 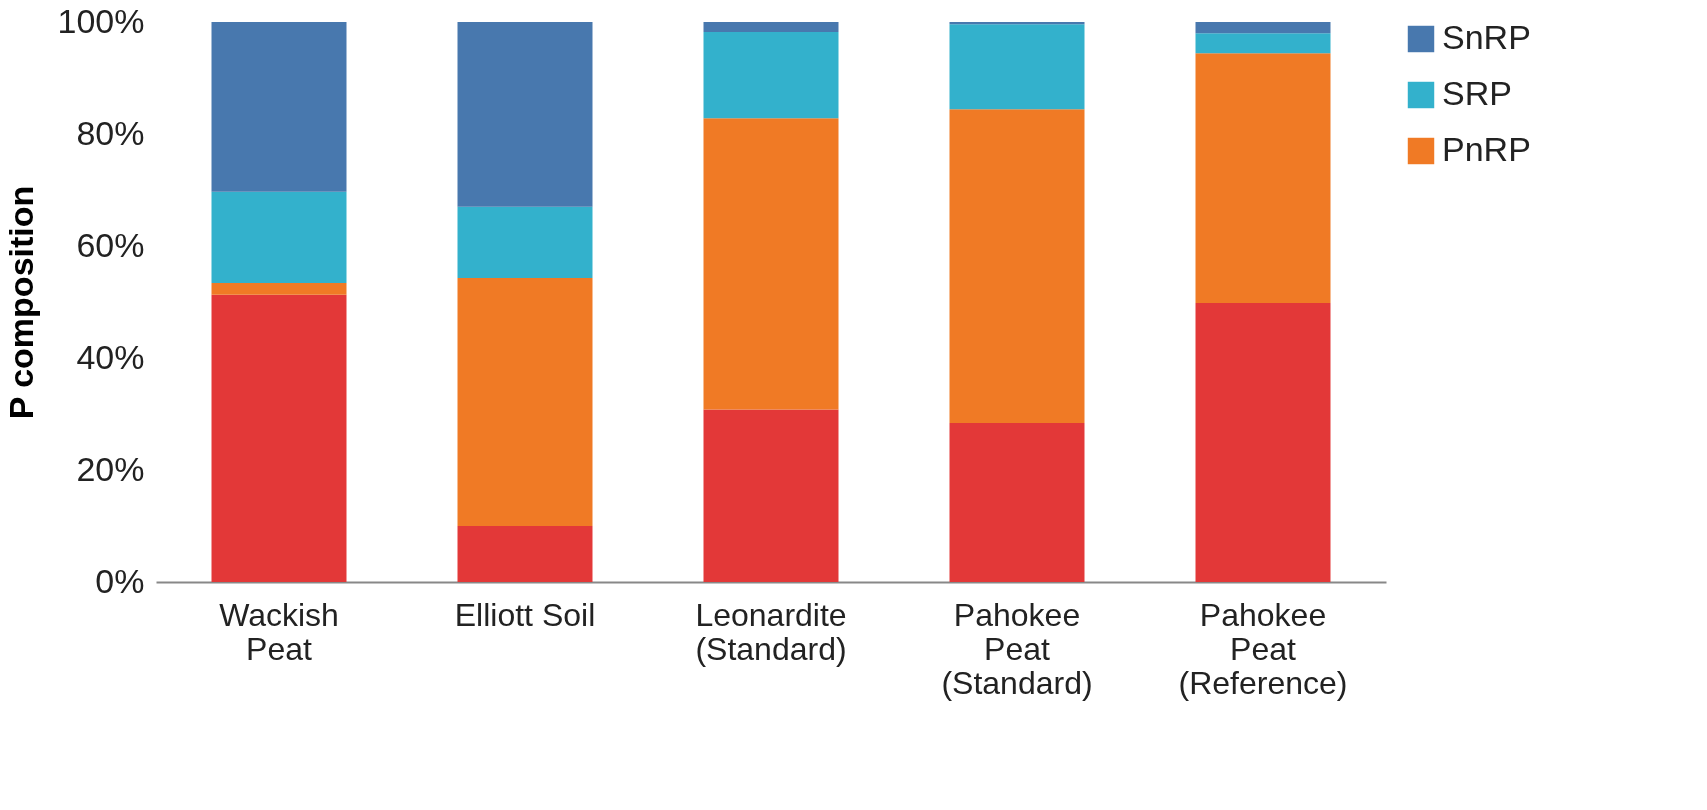 I want to click on x-tick-label: Elliott Soil, so click(x=525, y=614).